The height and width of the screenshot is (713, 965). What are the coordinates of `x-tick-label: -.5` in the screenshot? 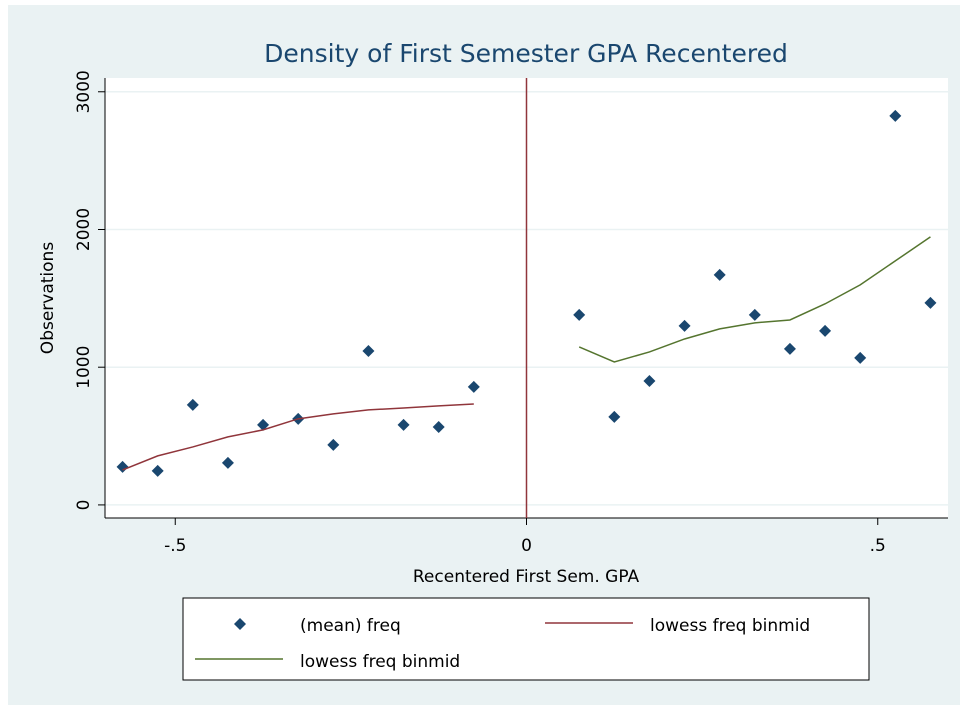 It's located at (175, 546).